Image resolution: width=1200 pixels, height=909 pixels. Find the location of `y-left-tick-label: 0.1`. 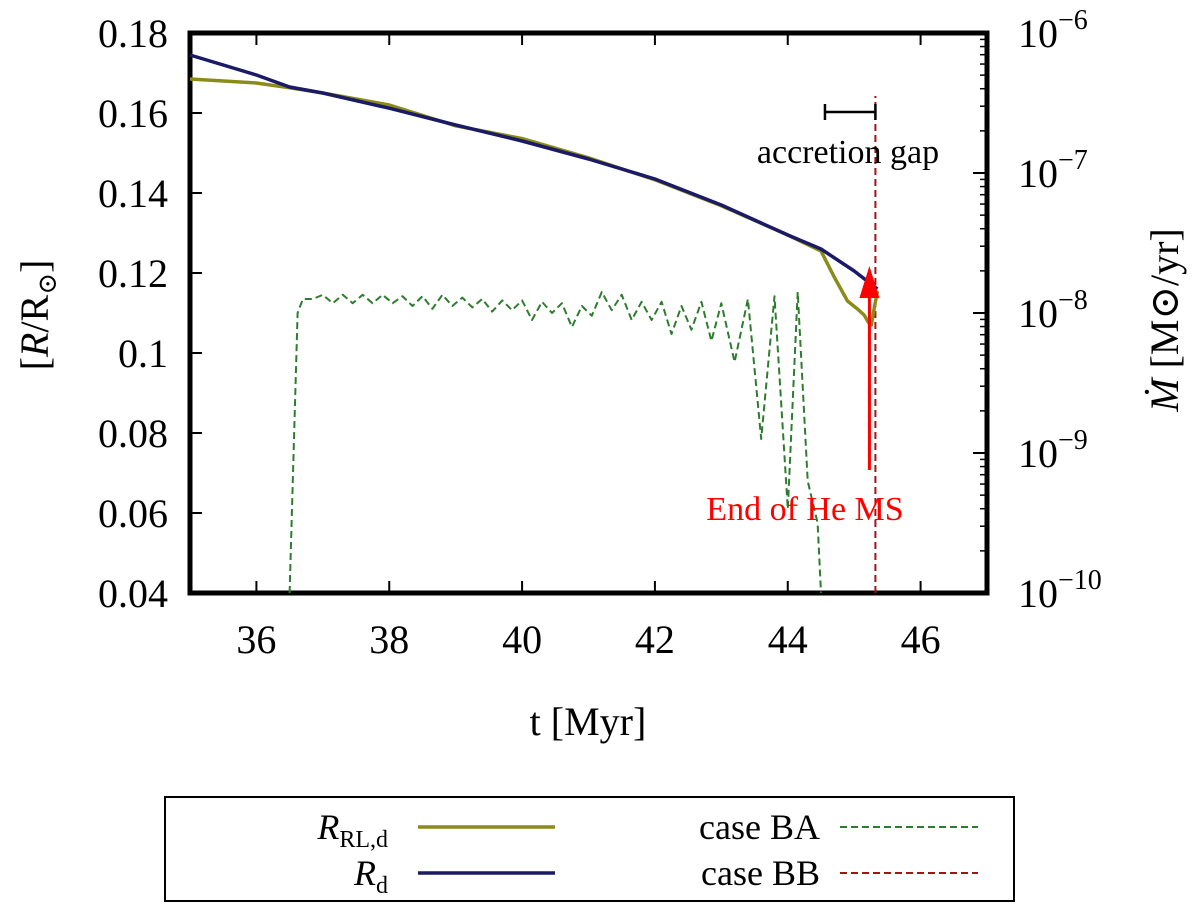

y-left-tick-label: 0.1 is located at coordinates (143, 353).